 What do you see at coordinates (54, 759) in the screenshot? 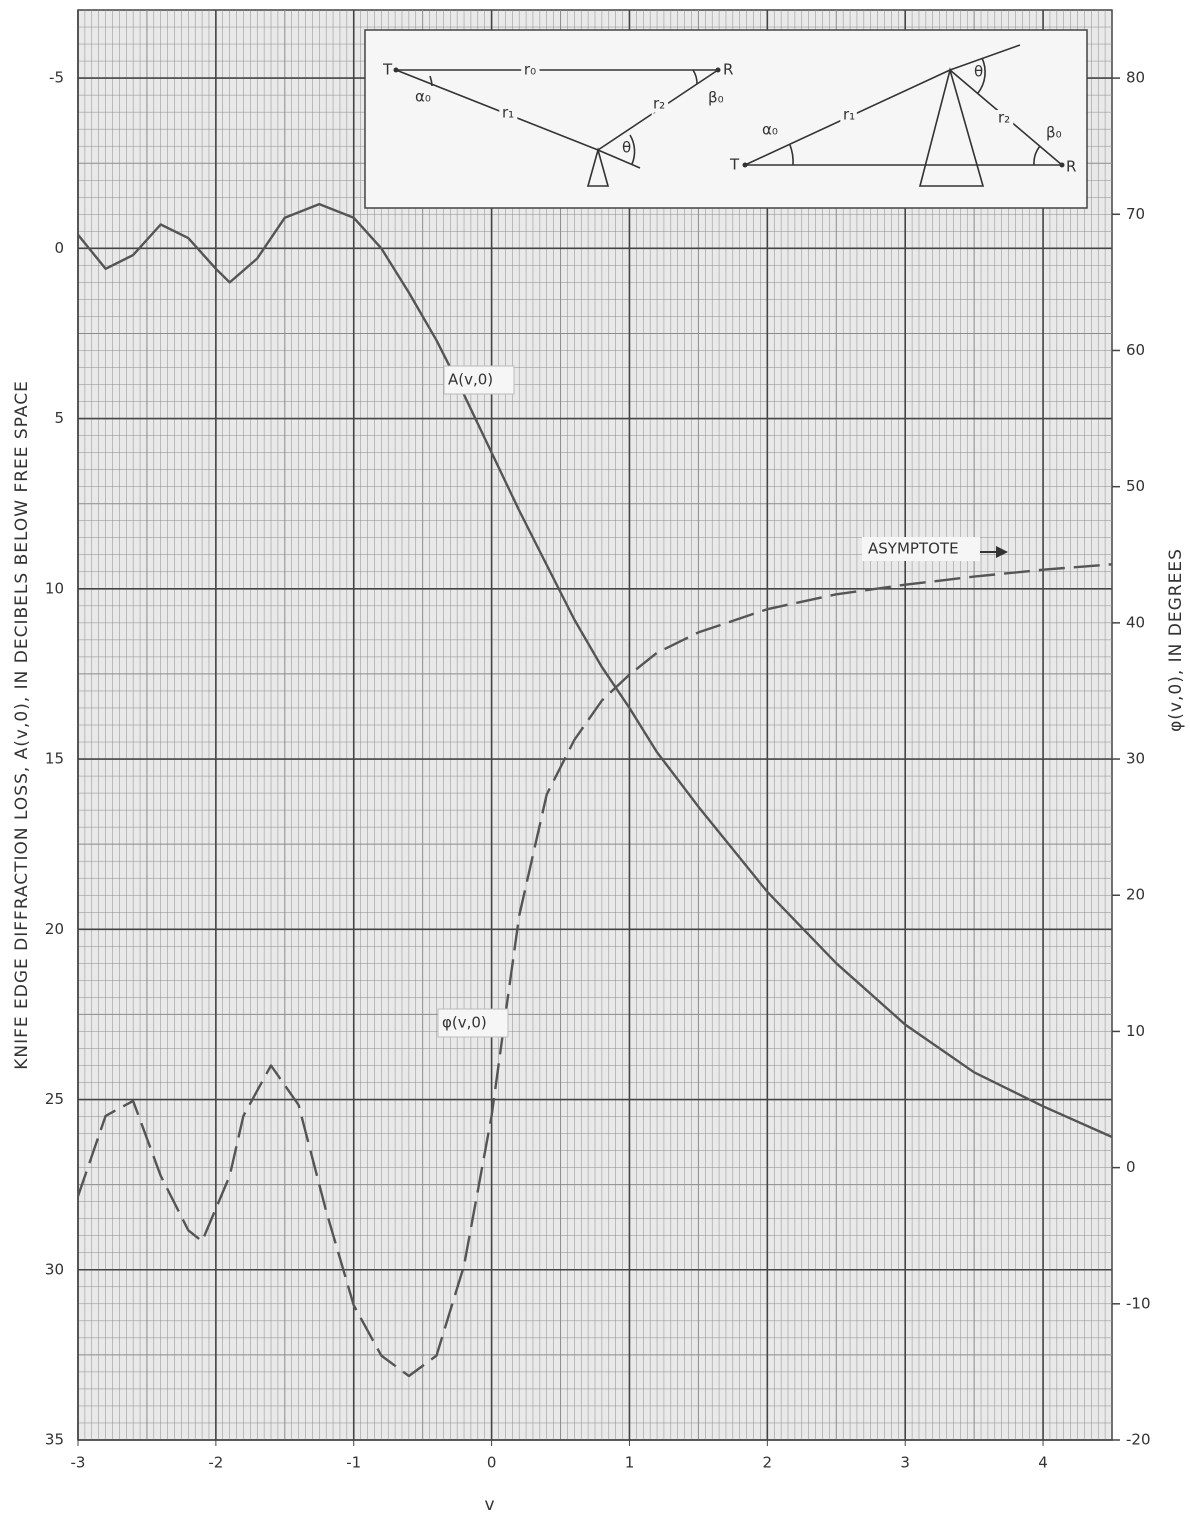
I see `y-tick-label: 15` at bounding box center [54, 759].